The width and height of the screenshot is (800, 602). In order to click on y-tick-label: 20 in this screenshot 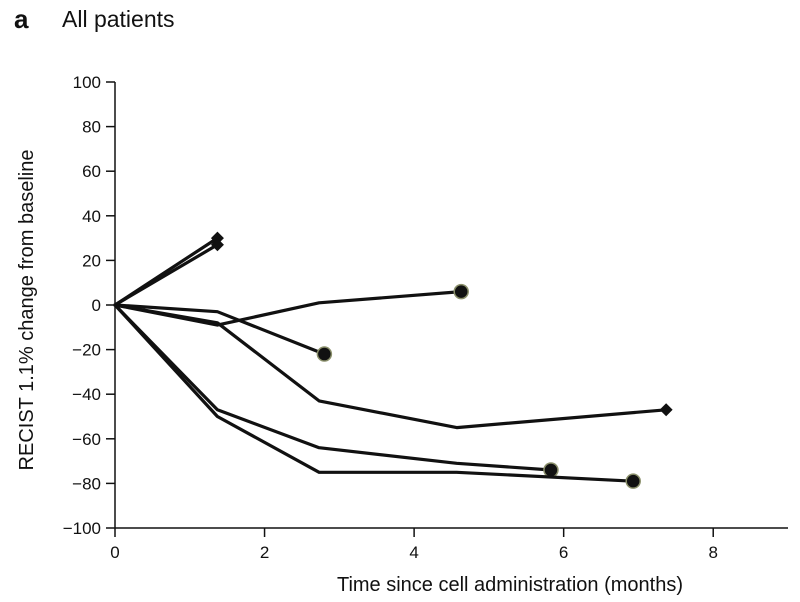, I will do `click(91, 260)`.